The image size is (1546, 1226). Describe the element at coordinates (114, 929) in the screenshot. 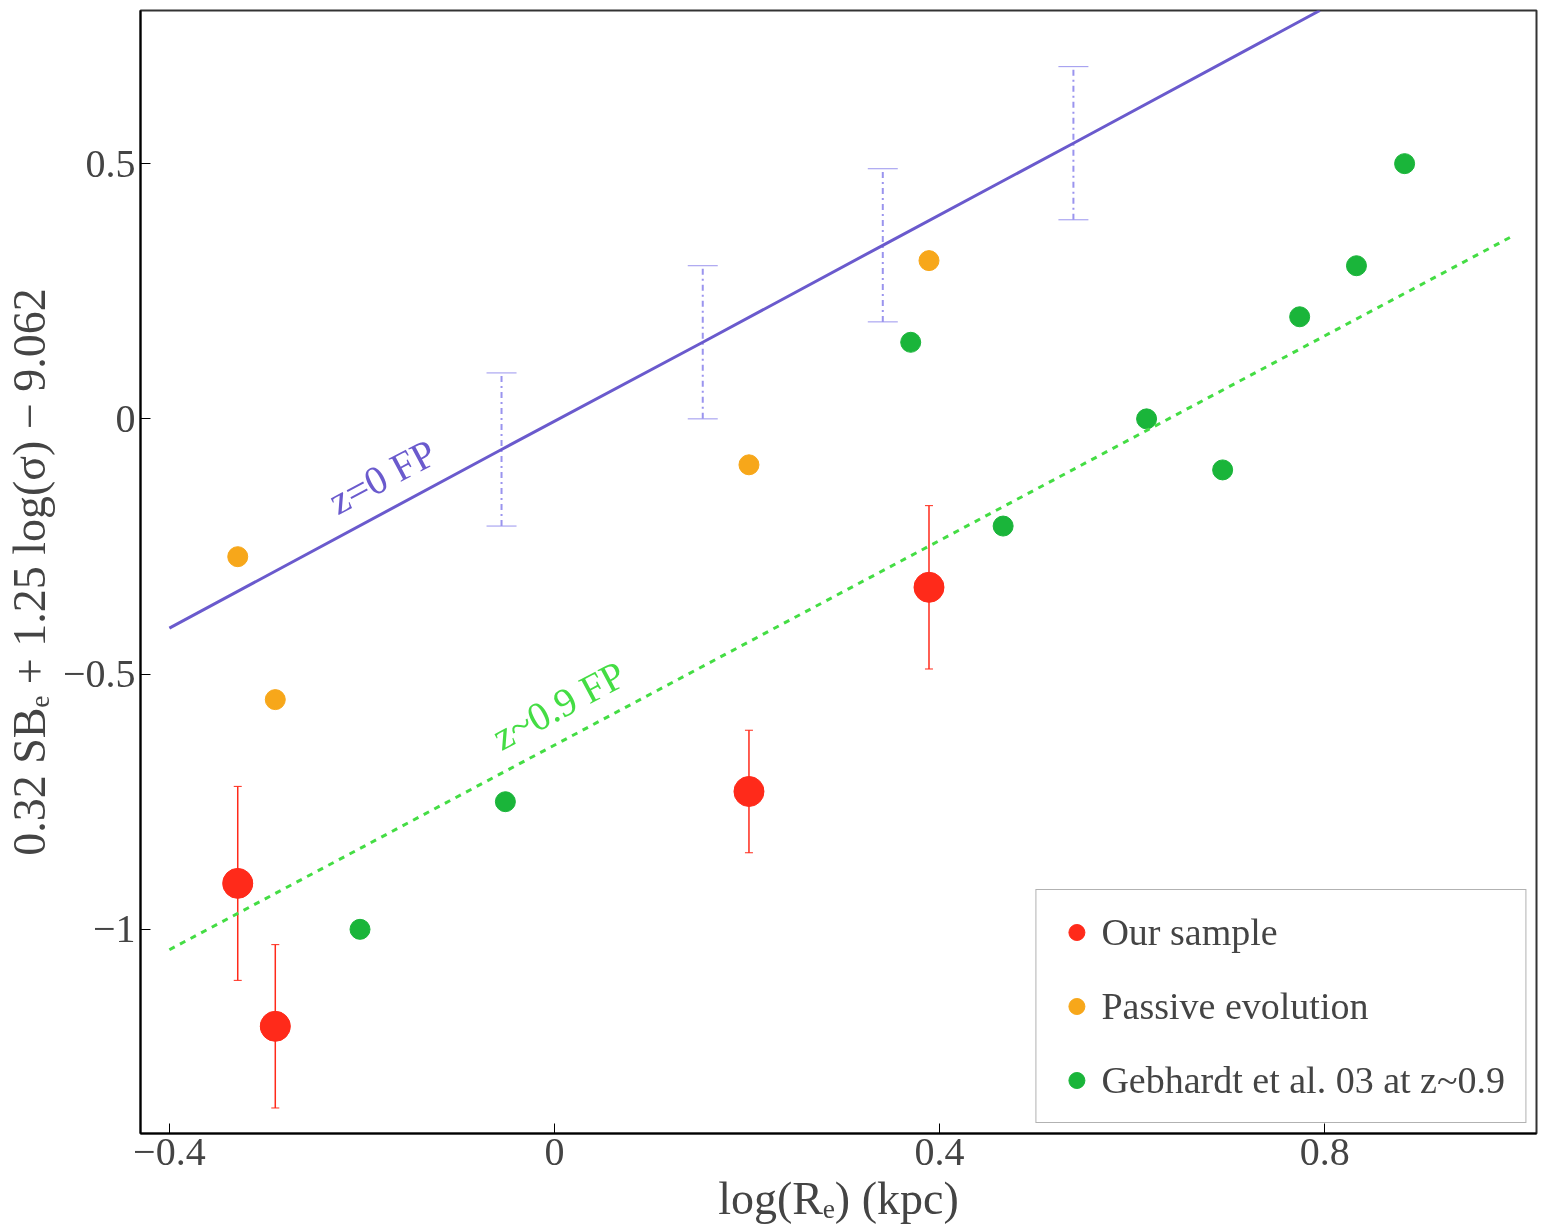

I see `y-tick-label: −1` at that location.